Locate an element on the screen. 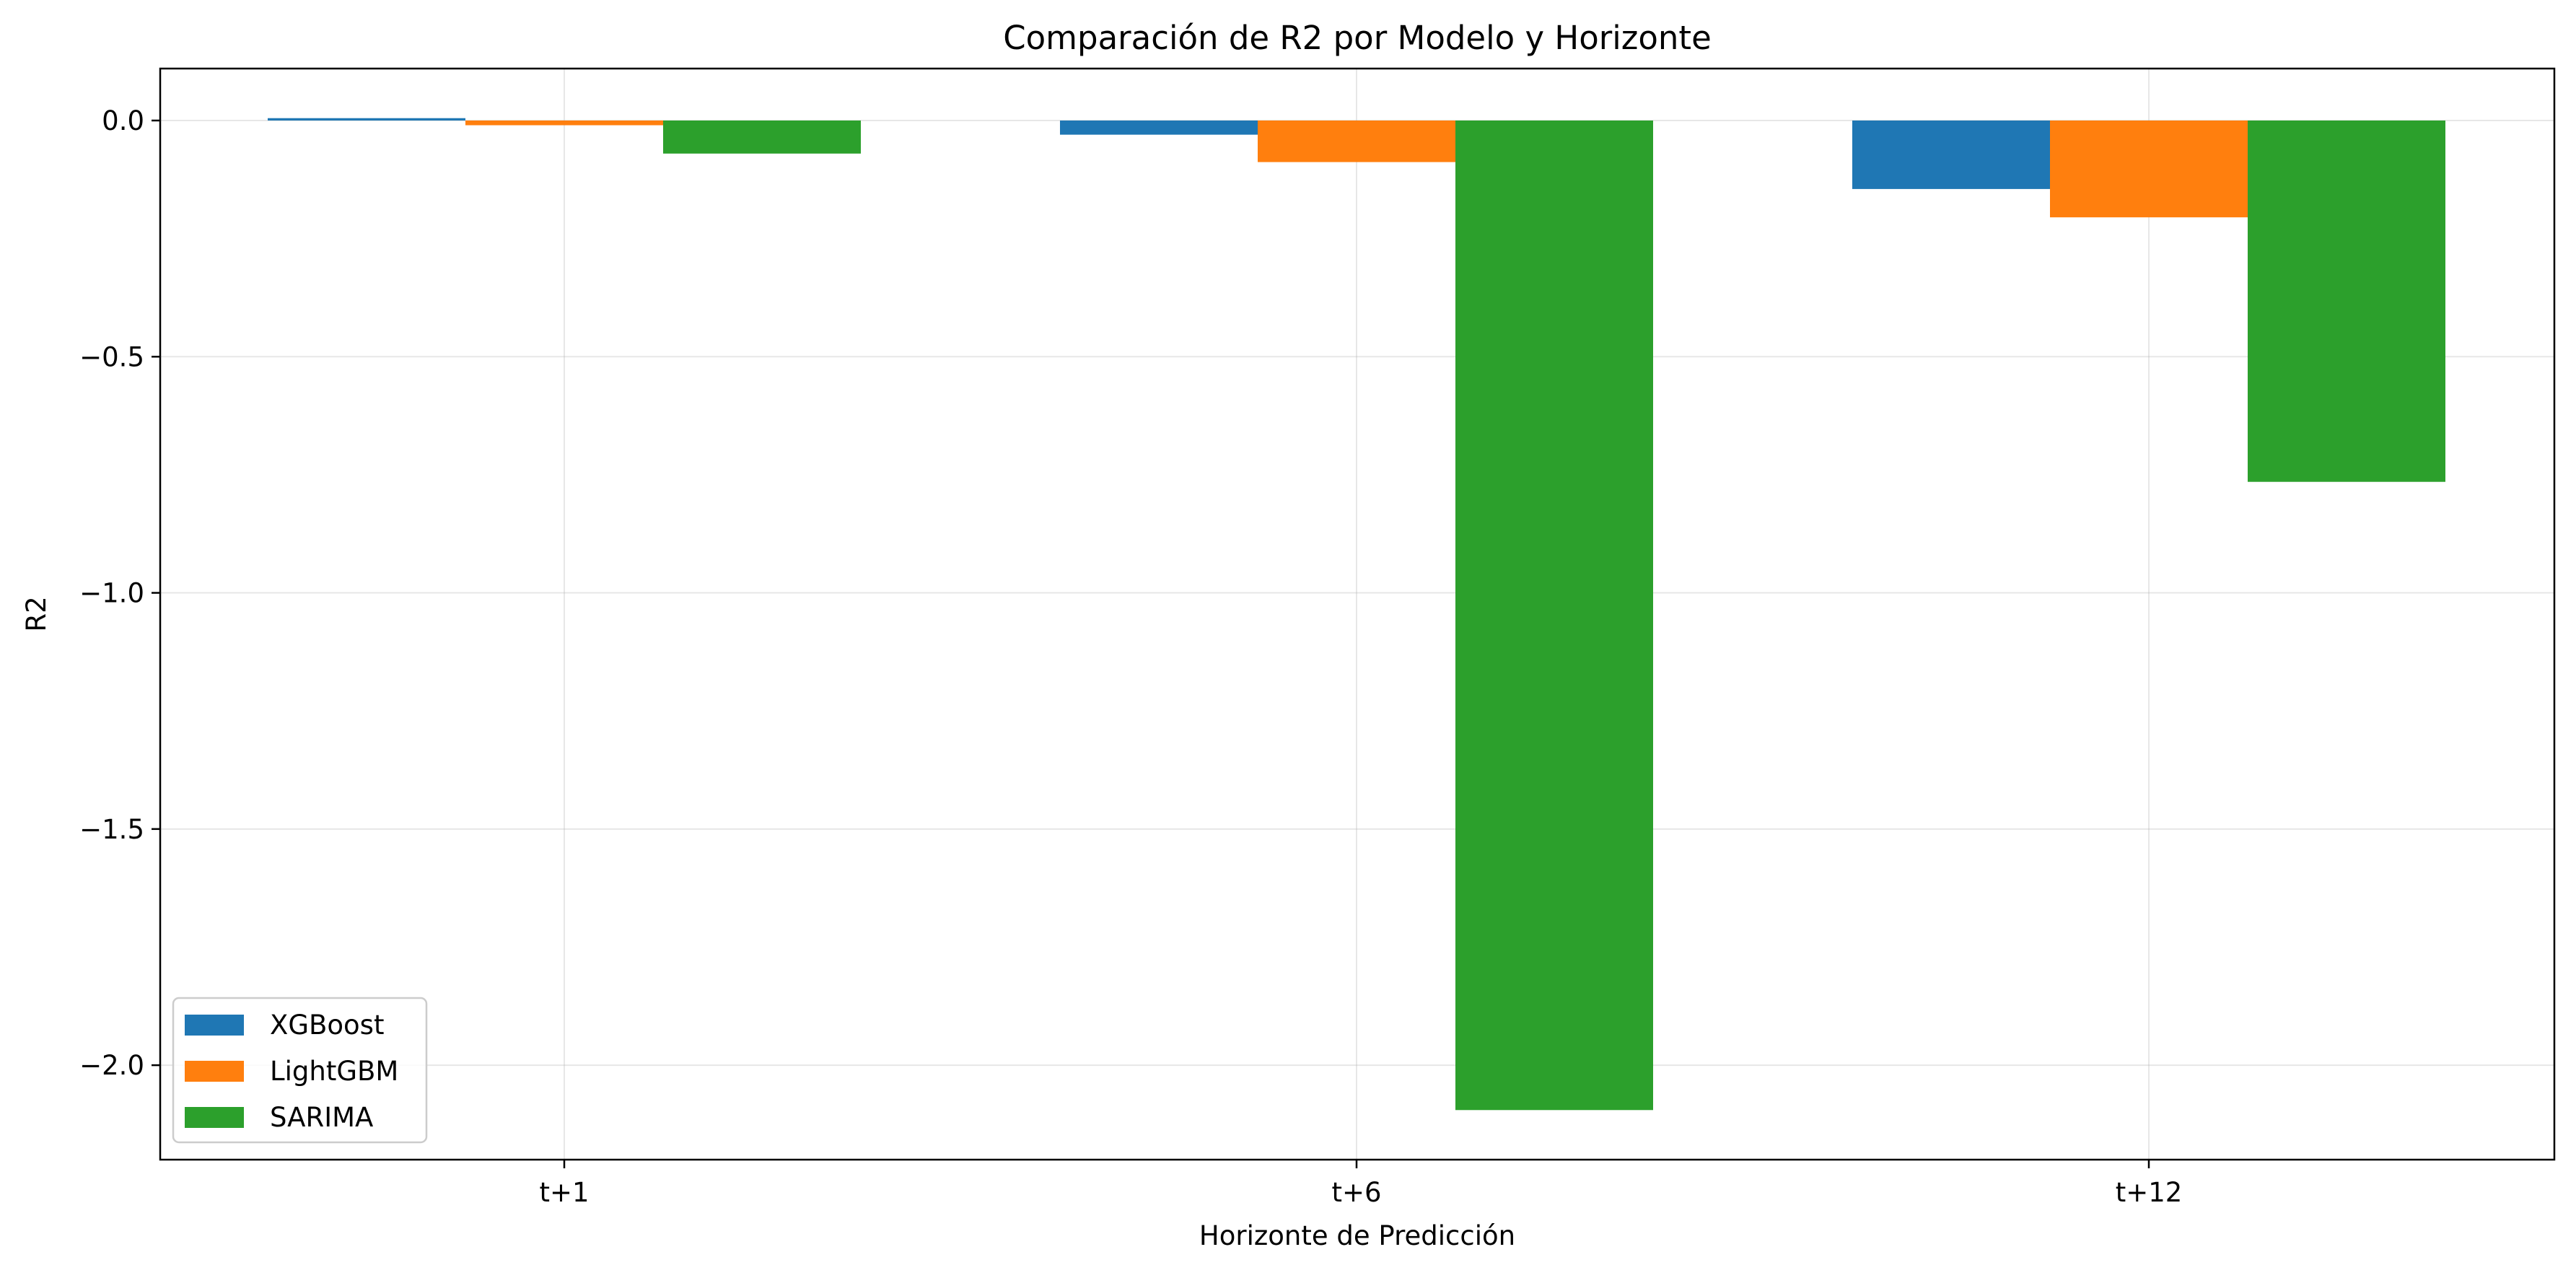 This screenshot has height=1278, width=2576. legend-label-sarima: SARIMA is located at coordinates (321, 1117).